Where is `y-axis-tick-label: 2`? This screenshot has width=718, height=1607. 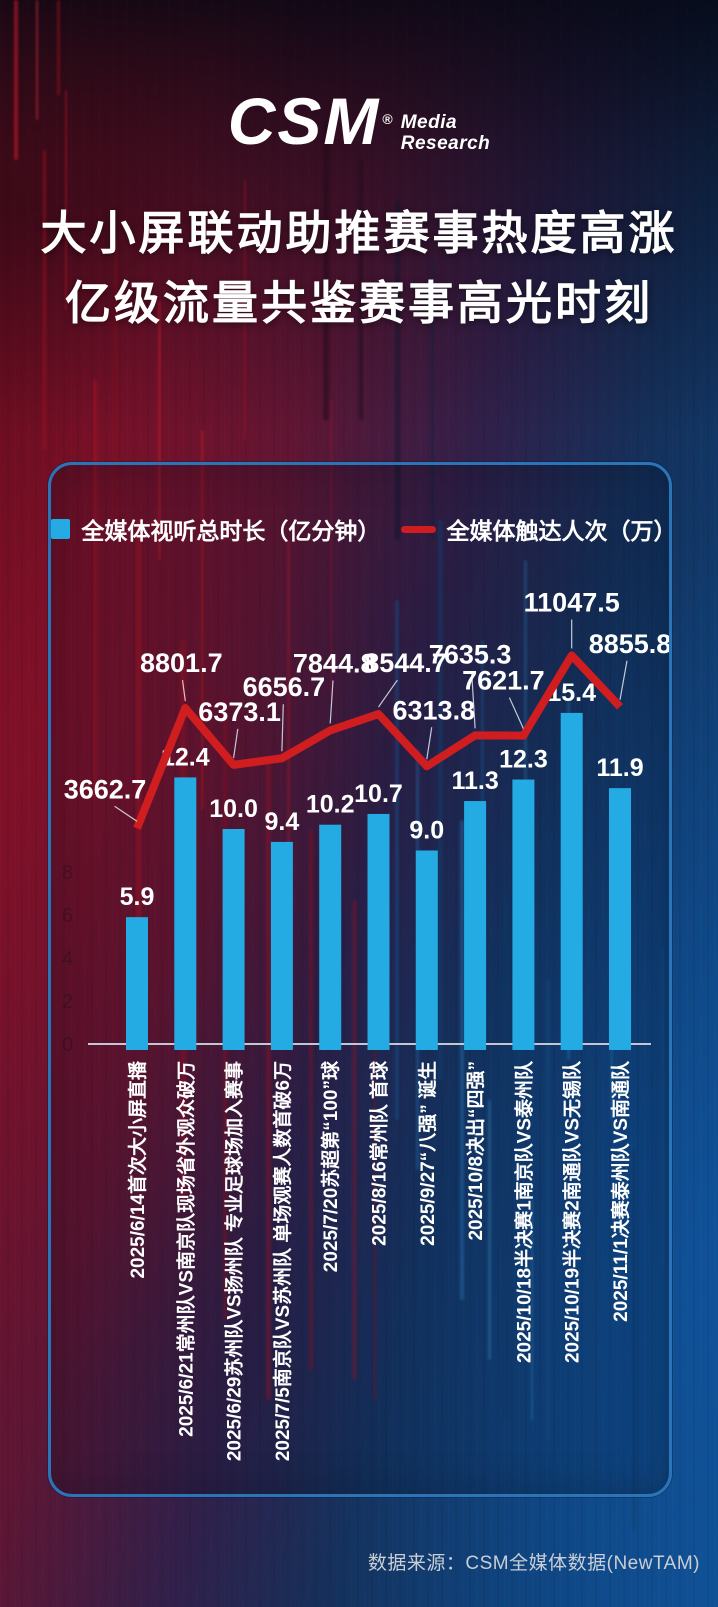 y-axis-tick-label: 2 is located at coordinates (67, 1002).